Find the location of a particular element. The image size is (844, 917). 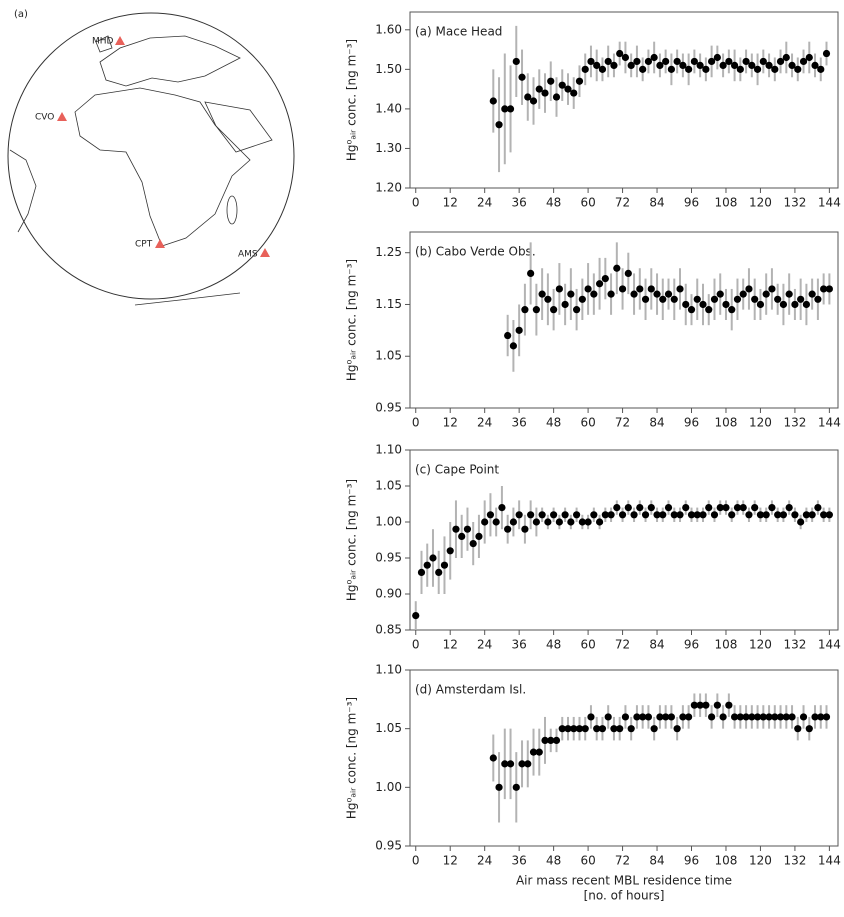

panel-title: (b) Cabo Verde Obs. is located at coordinates (475, 252).